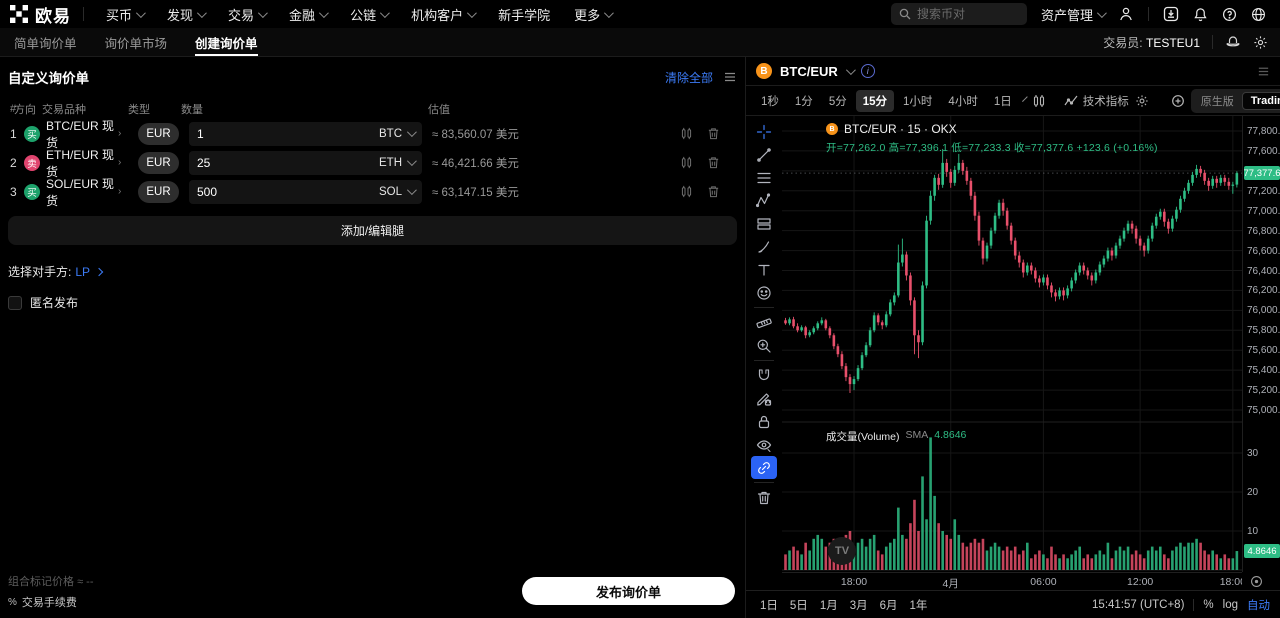 The width and height of the screenshot is (1280, 618). Describe the element at coordinates (1200, 14) in the screenshot. I see `notifications-bell-icon` at that location.